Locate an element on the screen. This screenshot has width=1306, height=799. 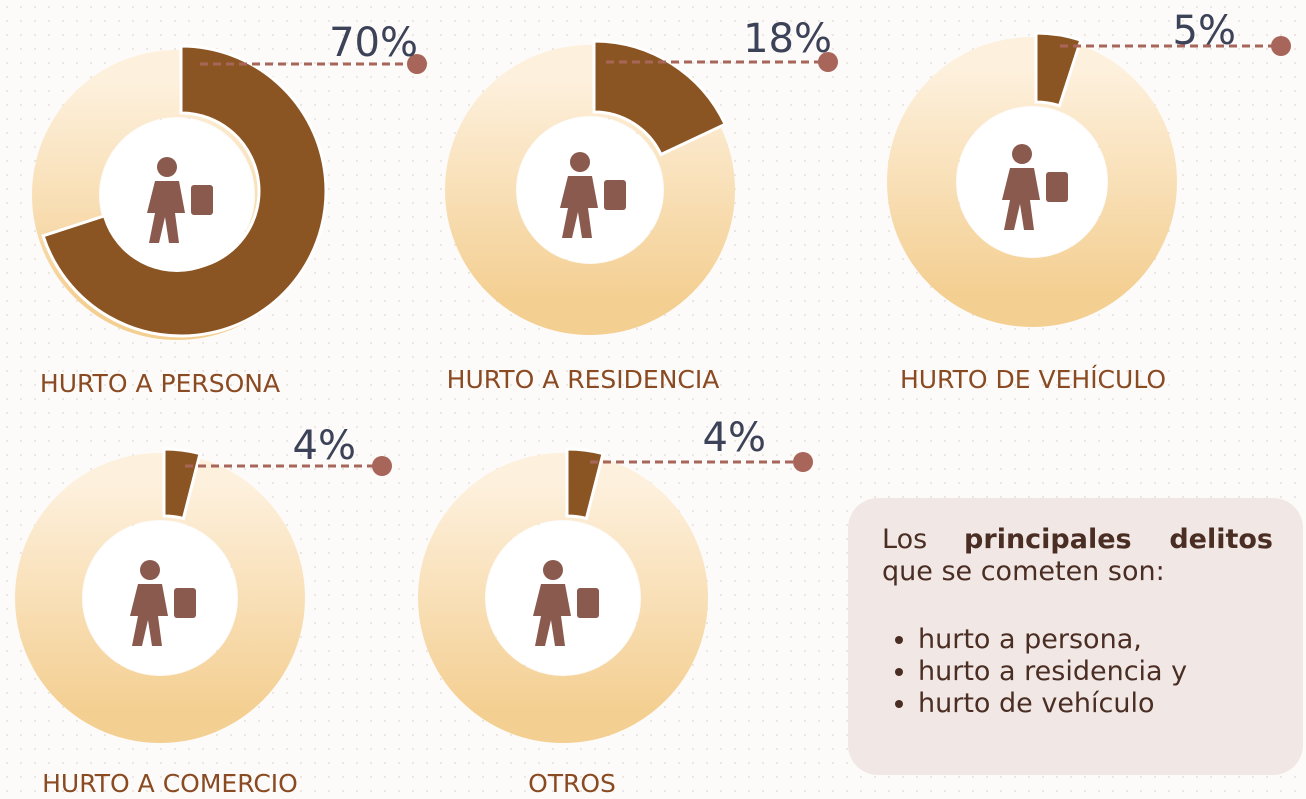
chart-title: HURTO A PERSONA is located at coordinates (160, 383).